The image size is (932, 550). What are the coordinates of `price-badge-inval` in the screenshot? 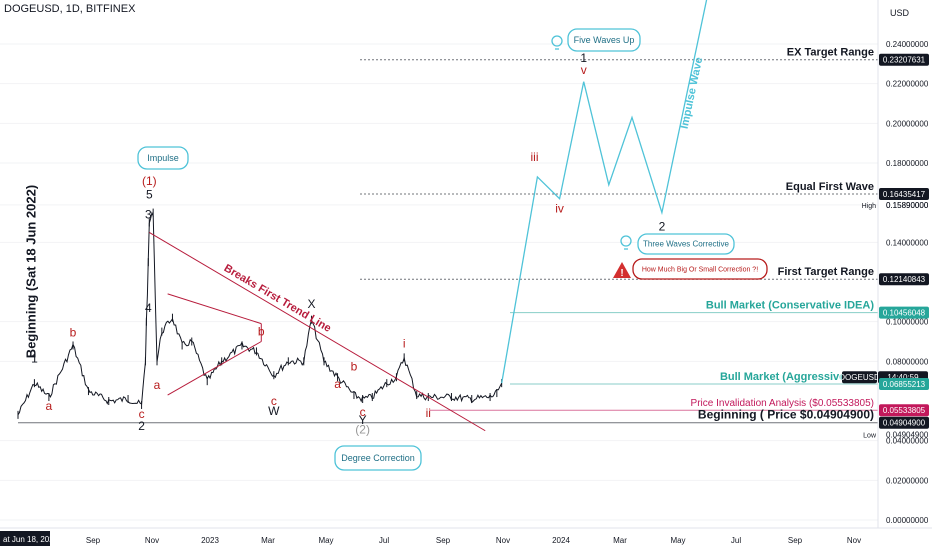 It's located at (904, 410).